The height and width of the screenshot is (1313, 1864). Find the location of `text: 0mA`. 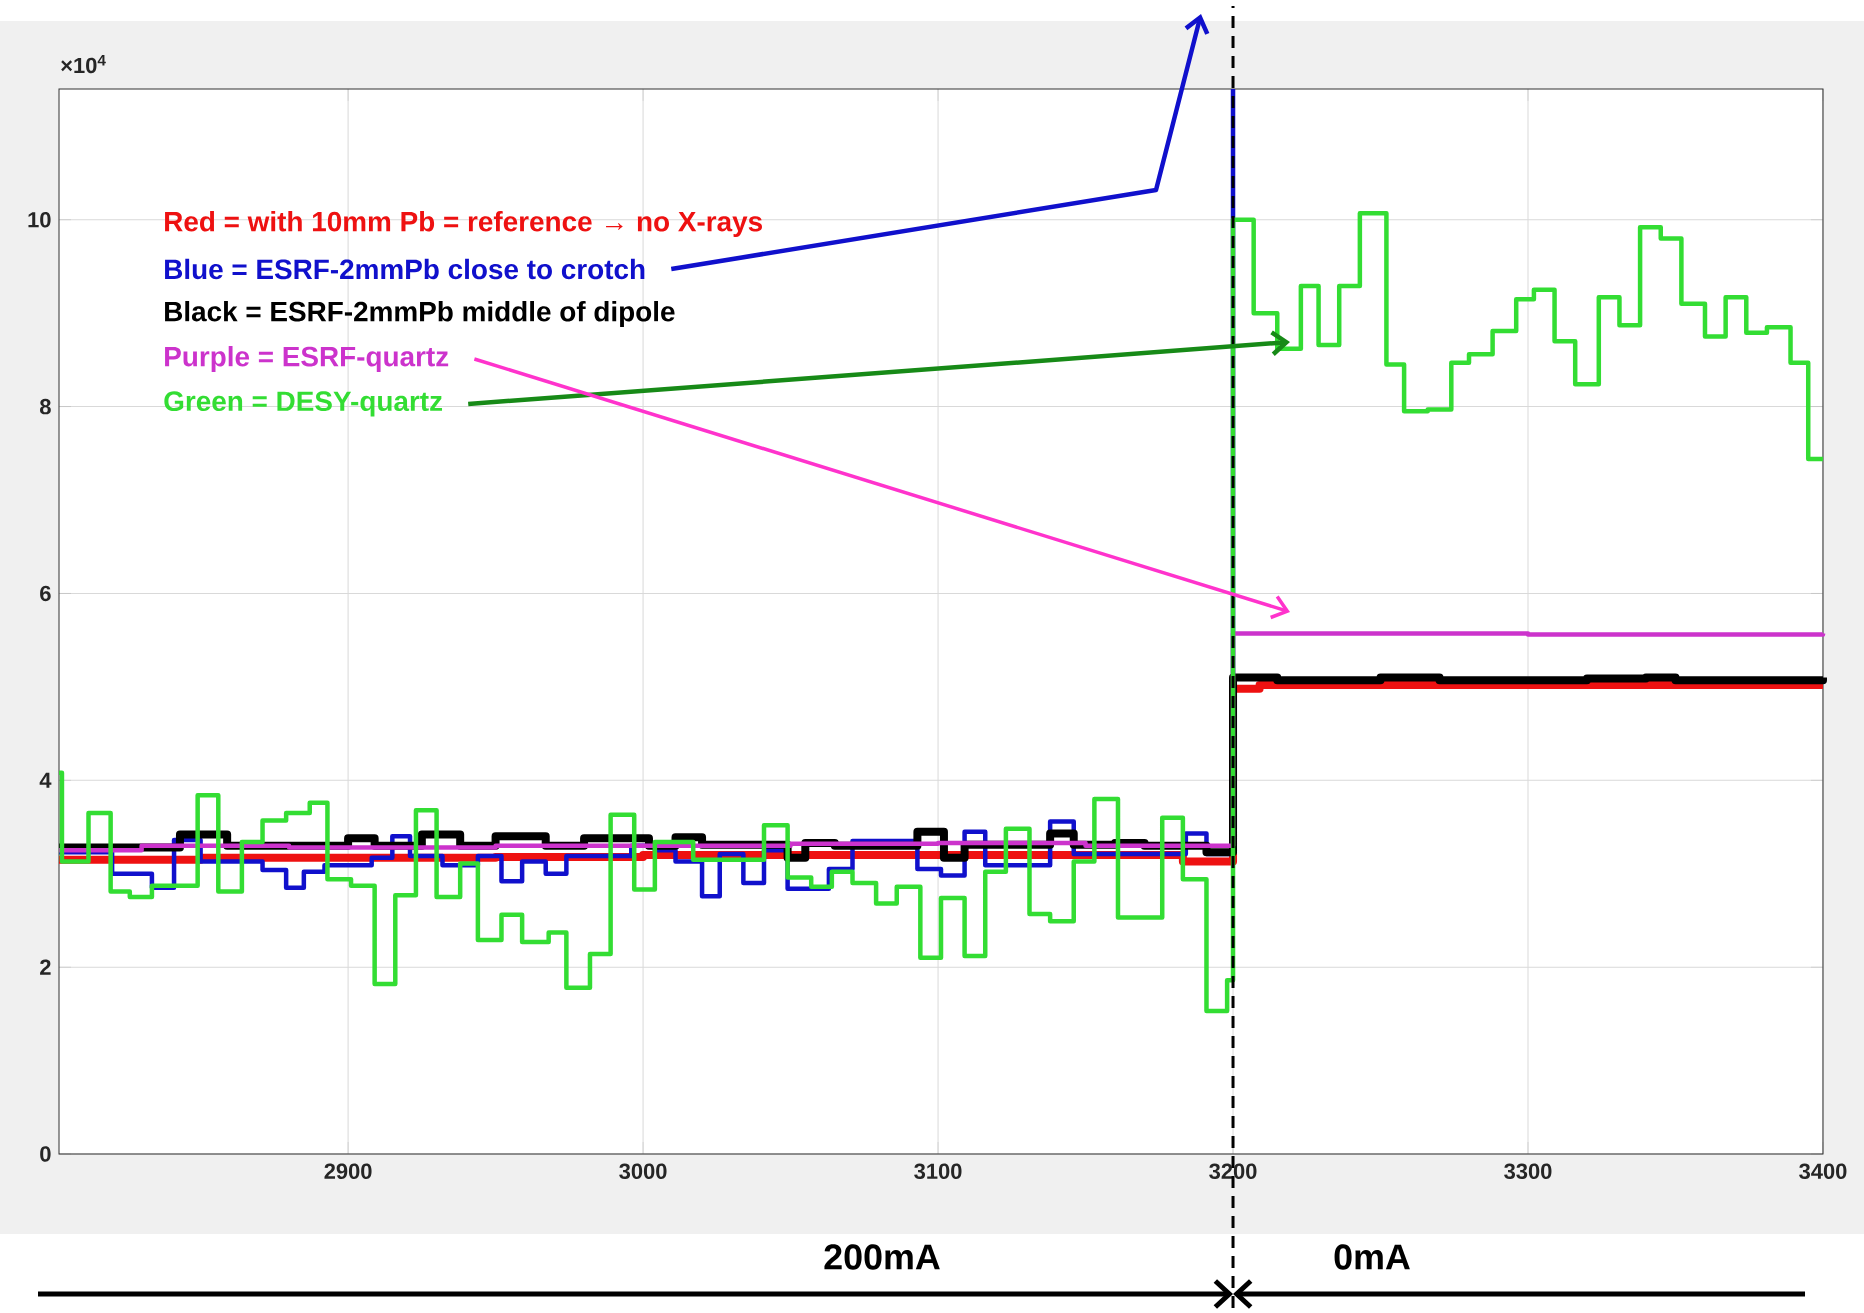

text: 0mA is located at coordinates (1372, 1257).